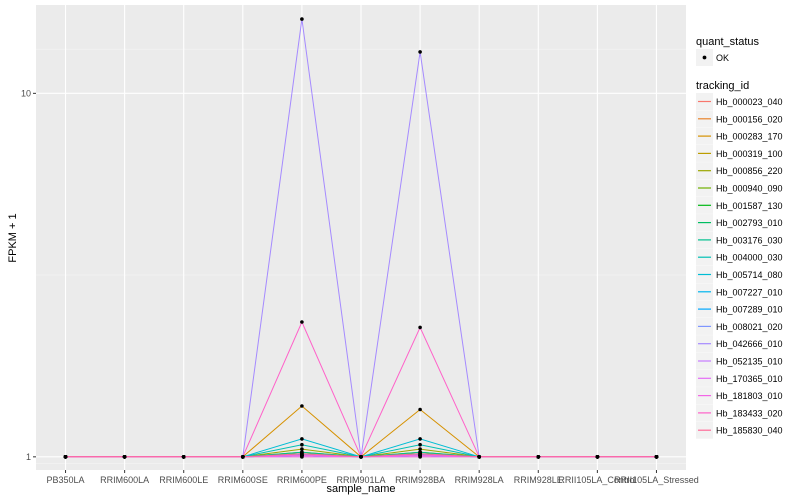 The width and height of the screenshot is (800, 500). What do you see at coordinates (749, 240) in the screenshot?
I see `legend-tracking-label-Hb_003176_030: Hb_003176_030` at bounding box center [749, 240].